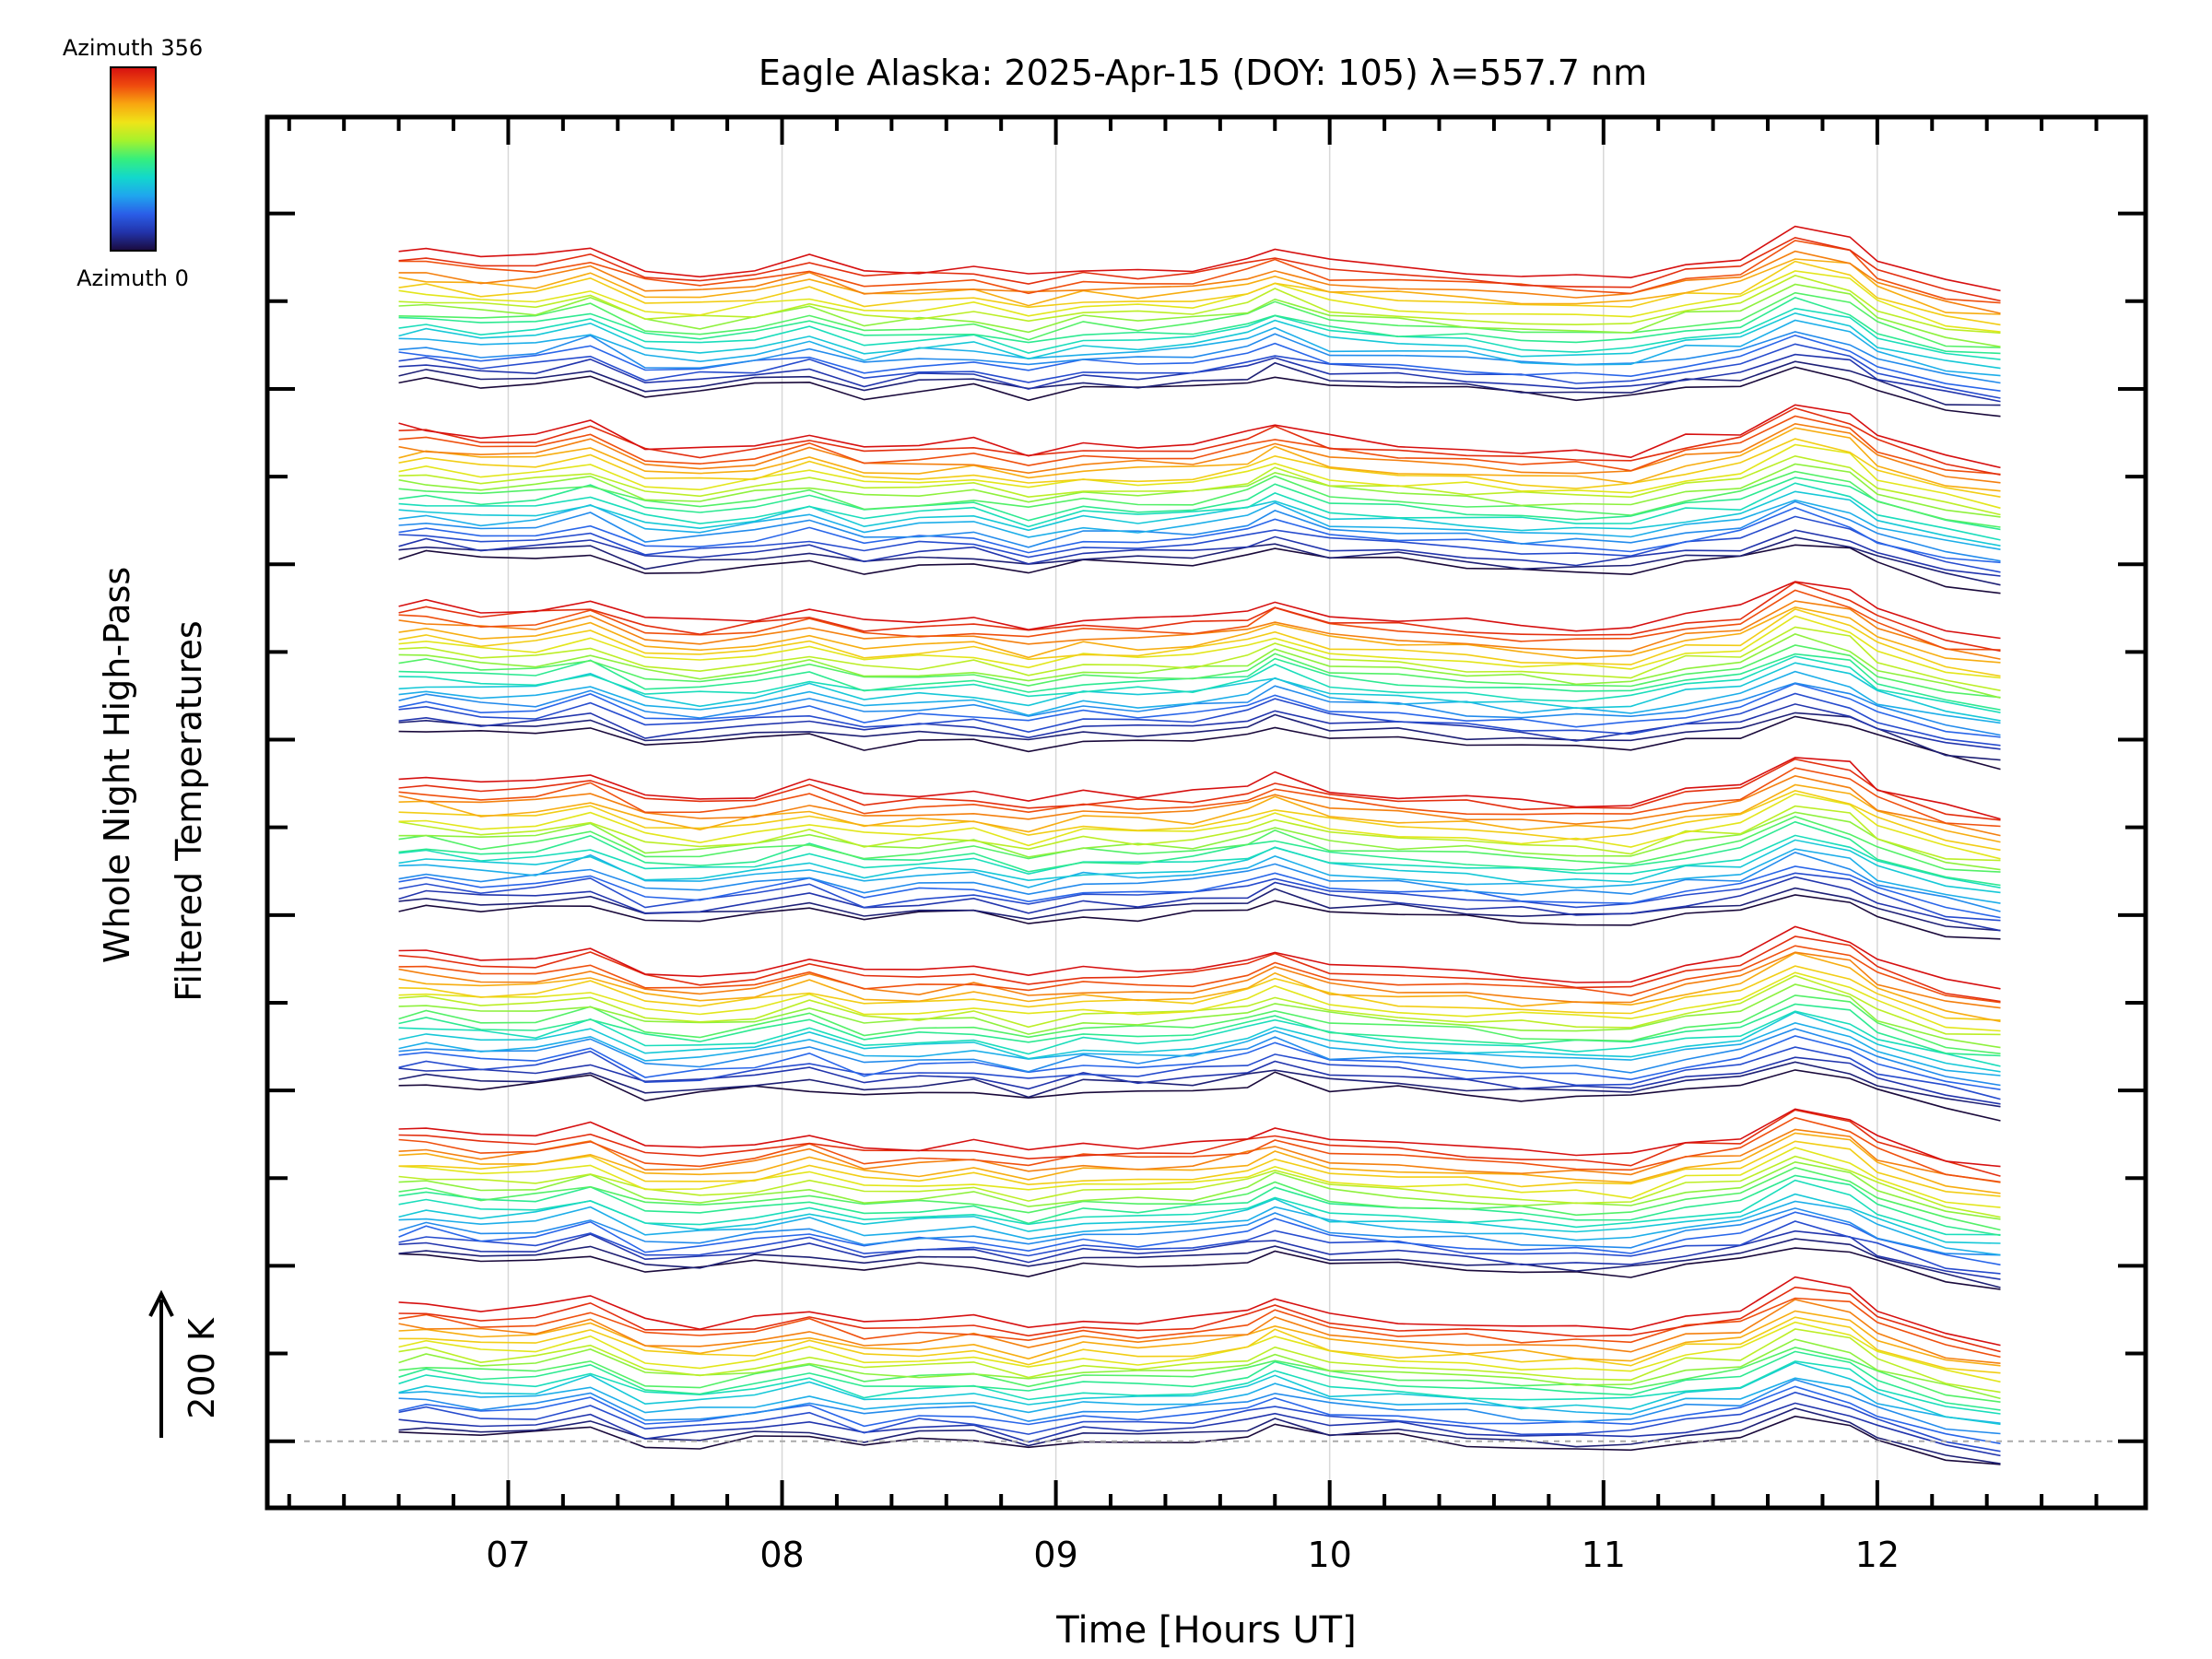 The width and height of the screenshot is (2212, 1659). Describe the element at coordinates (508, 1555) in the screenshot. I see `x-tick-label: 07` at that location.